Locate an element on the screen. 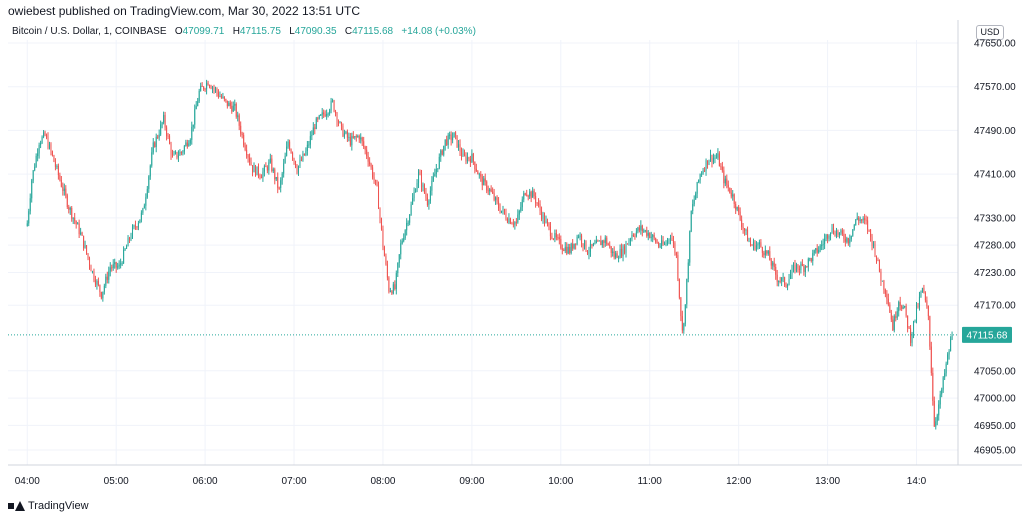 This screenshot has height=519, width=1024. currency-badge: USD is located at coordinates (990, 32).